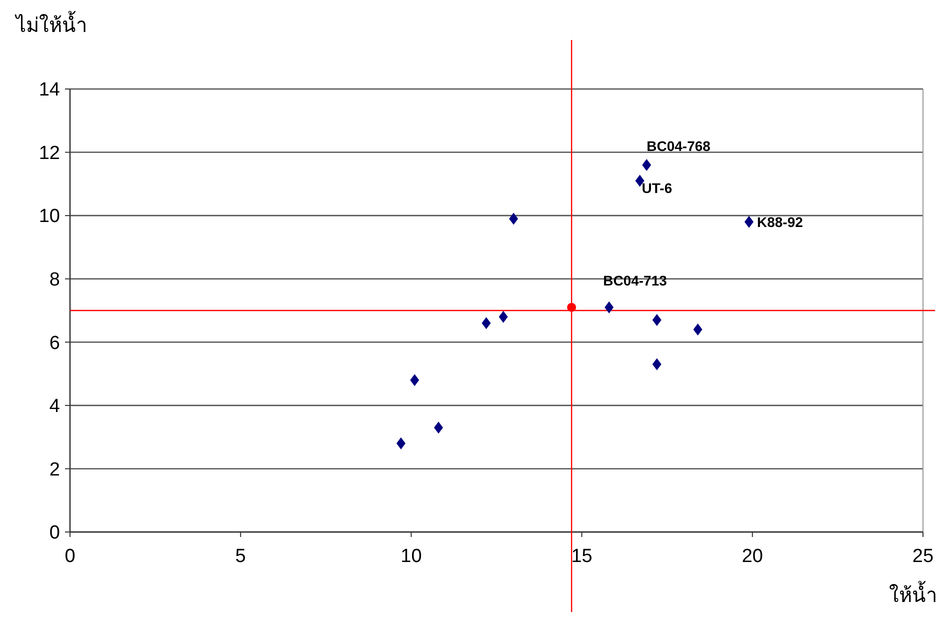  I want to click on x-tick-label: 15, so click(581, 556).